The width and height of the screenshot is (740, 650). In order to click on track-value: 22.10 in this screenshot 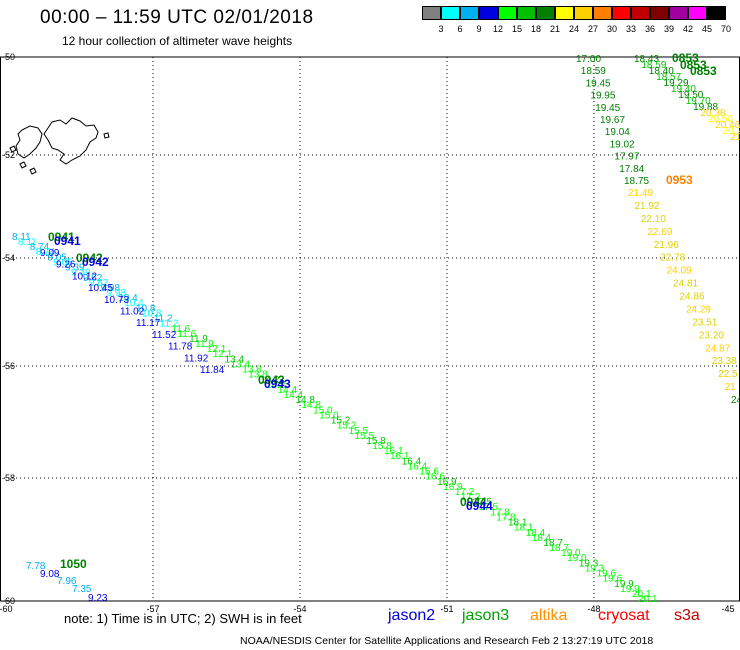, I will do `click(653, 219)`.